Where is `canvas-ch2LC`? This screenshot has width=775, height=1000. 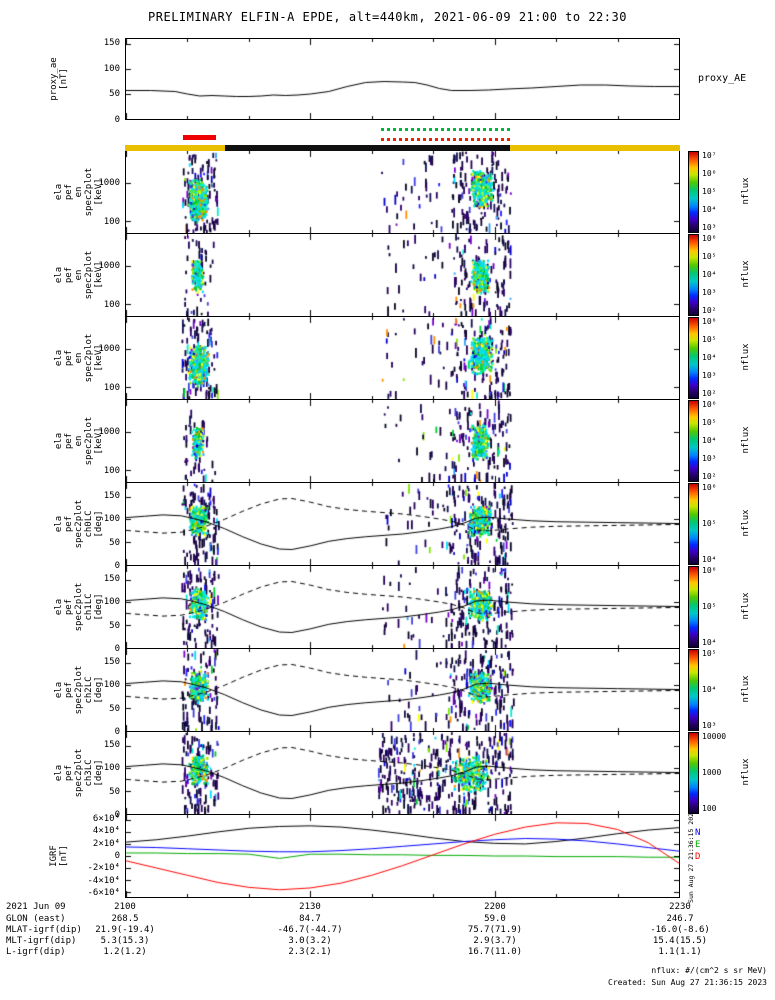
canvas-ch2LC is located at coordinates (402, 690).